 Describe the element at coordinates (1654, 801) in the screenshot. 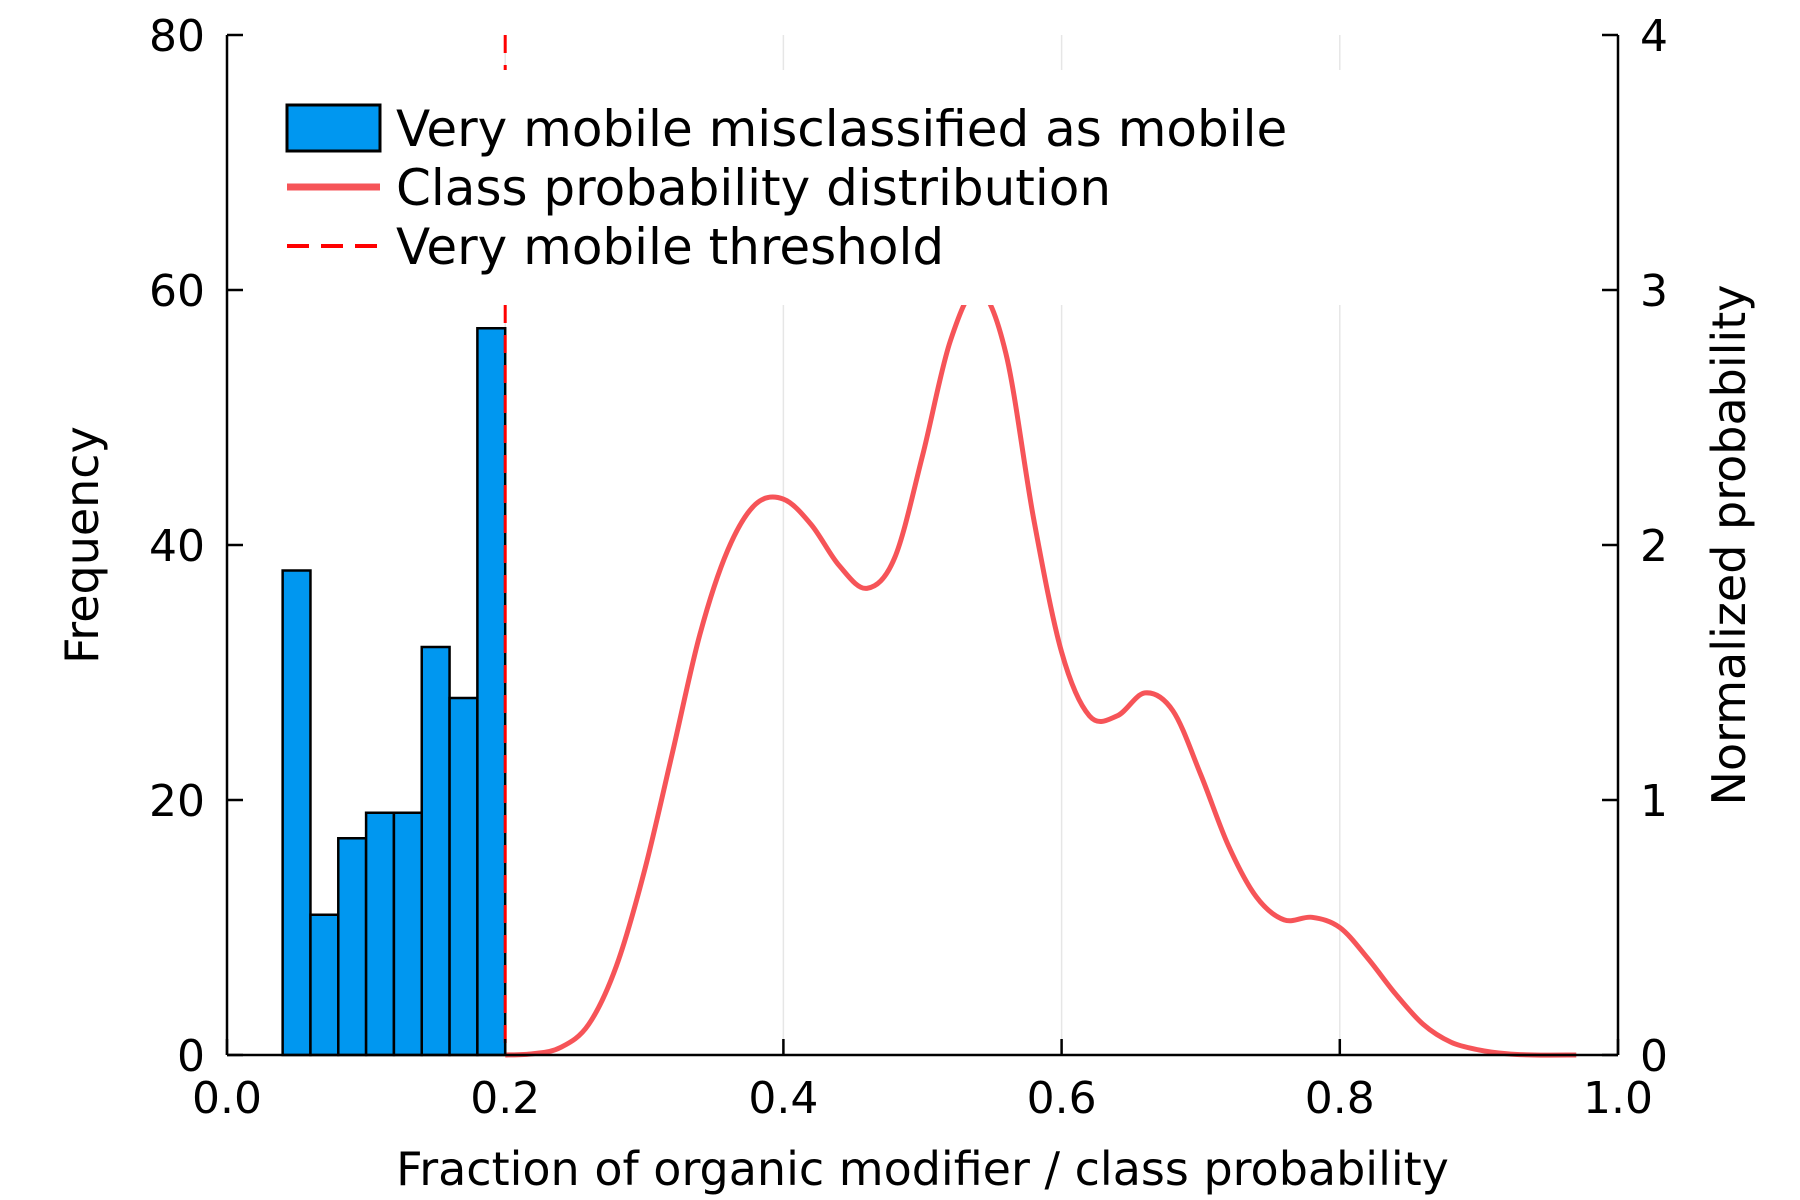

I see `y2-tick-label-1: 1` at that location.